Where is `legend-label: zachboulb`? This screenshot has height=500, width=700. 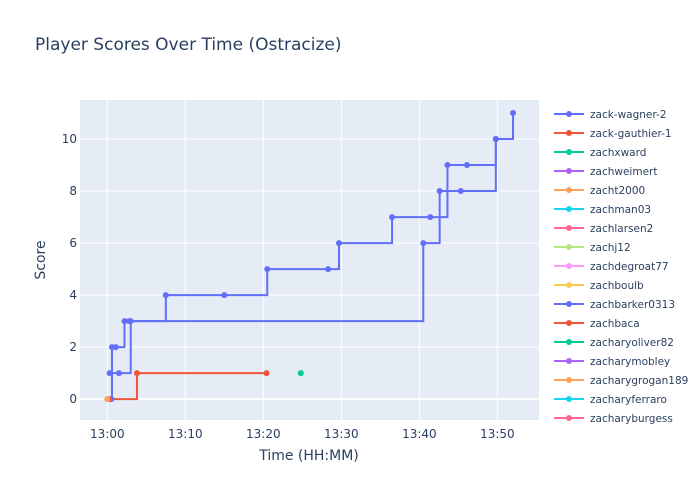
legend-label: zachboulb is located at coordinates (617, 286).